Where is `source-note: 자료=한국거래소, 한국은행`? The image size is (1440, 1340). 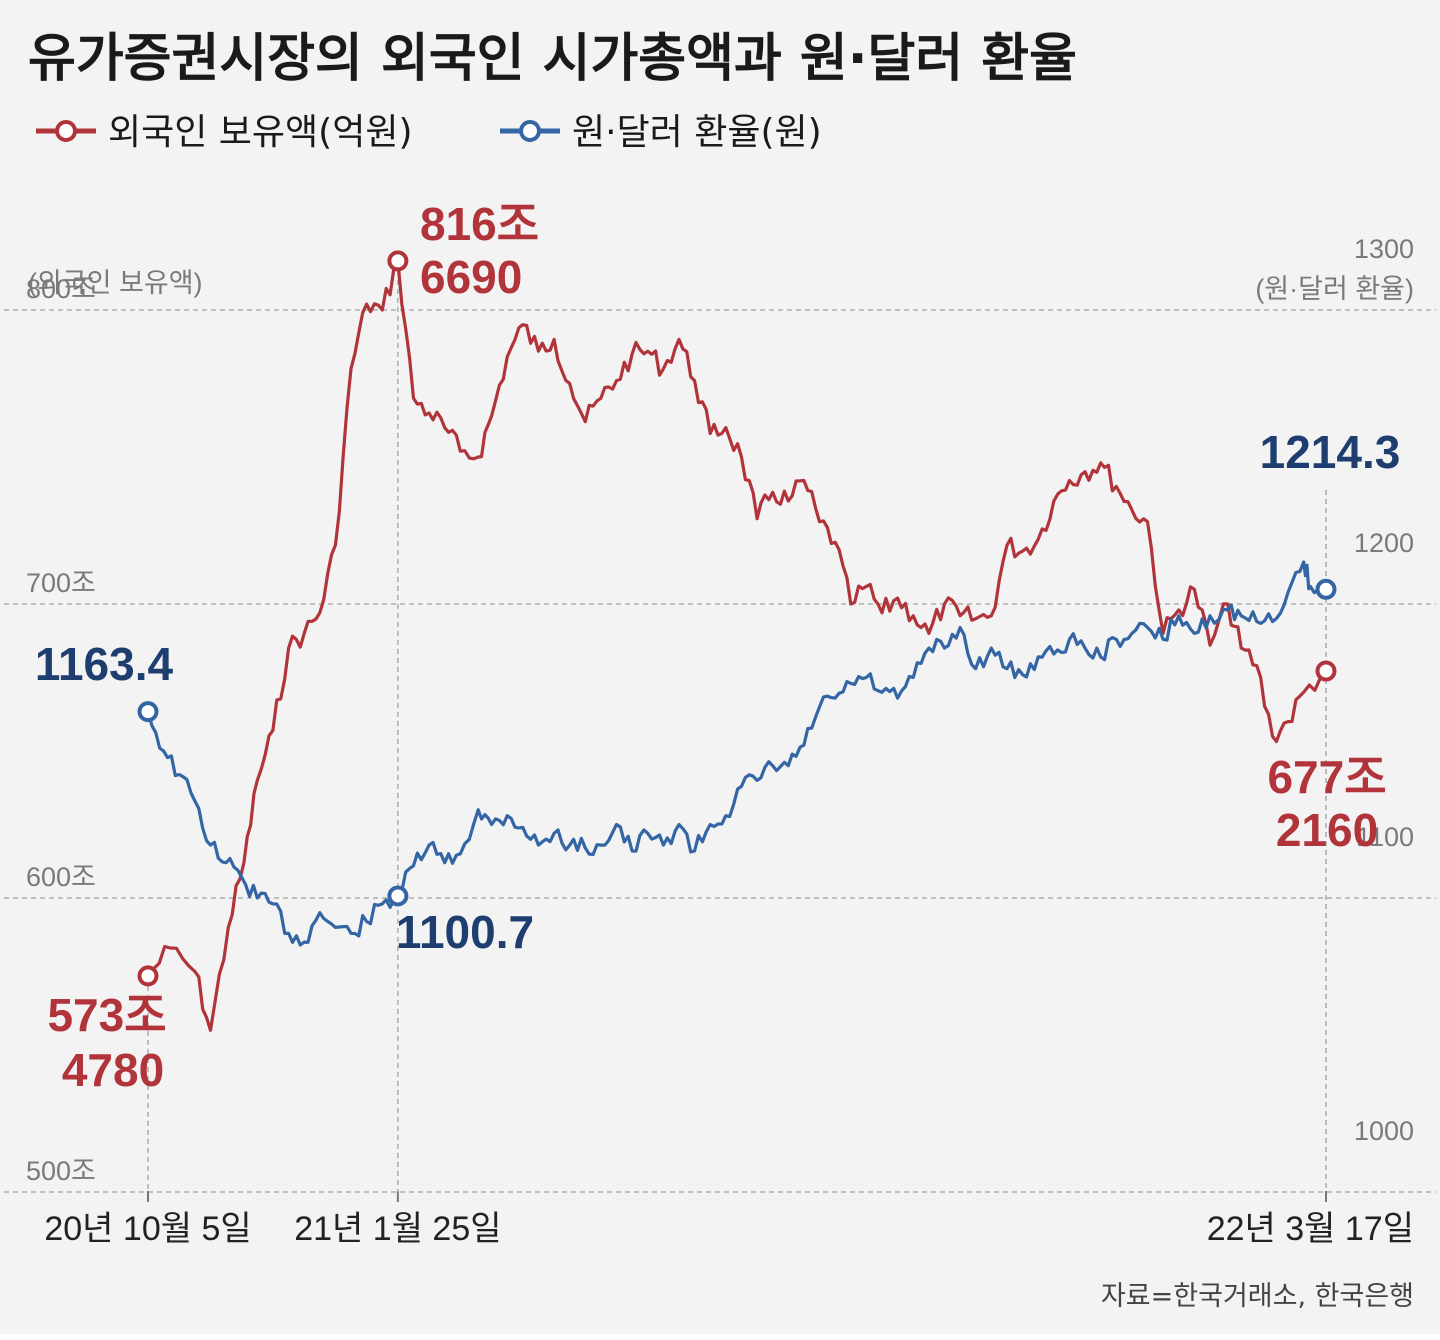
source-note: 자료=한국거래소, 한국은행 is located at coordinates (1257, 1296).